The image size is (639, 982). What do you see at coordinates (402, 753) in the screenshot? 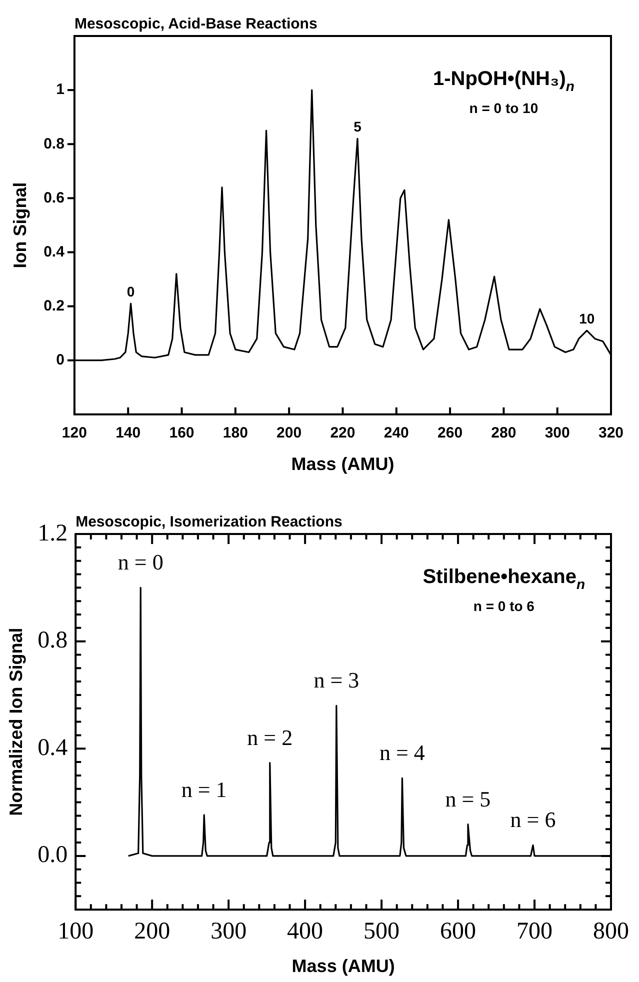
I see `annotation: n = 4` at bounding box center [402, 753].